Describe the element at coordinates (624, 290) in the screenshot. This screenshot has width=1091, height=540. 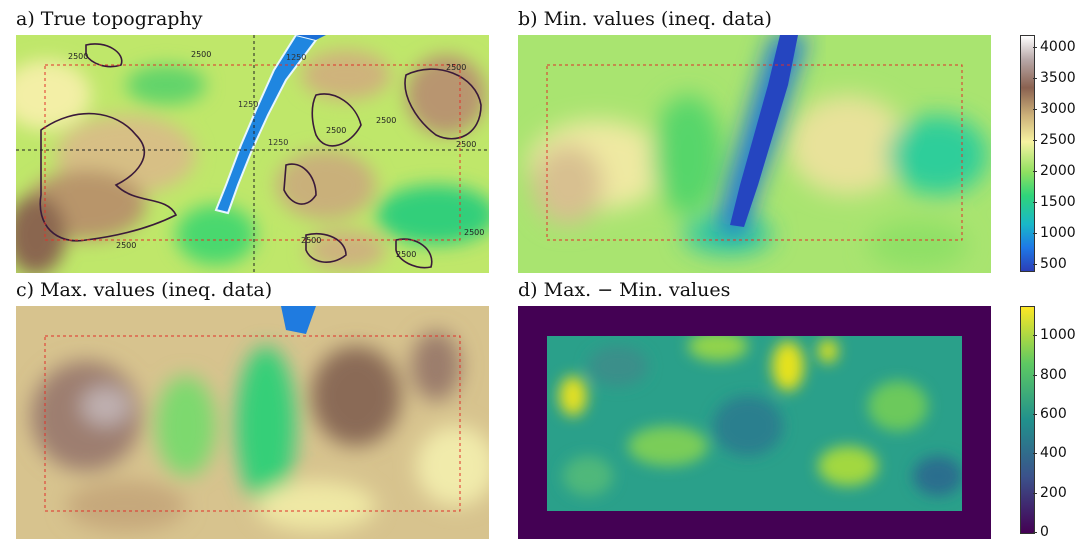
I see `panel-d-title: d) Max. − Min. values` at that location.